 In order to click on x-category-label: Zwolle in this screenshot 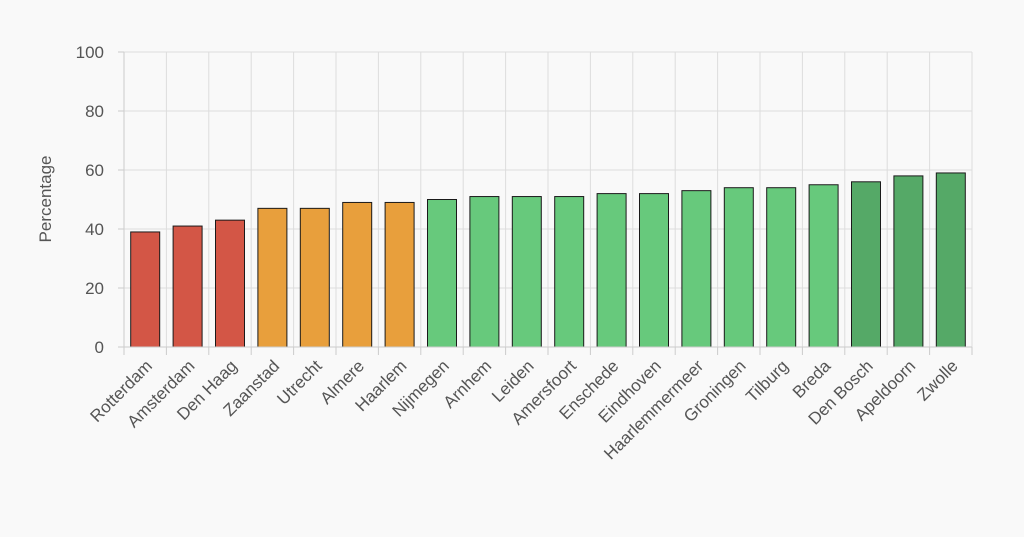, I will do `click(937, 380)`.